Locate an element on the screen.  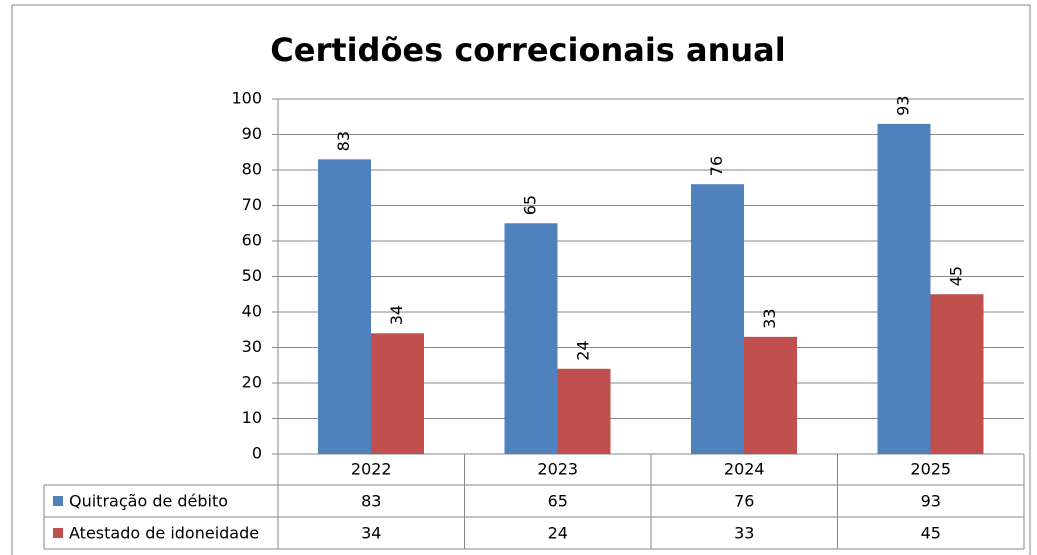
data-label: 93 is located at coordinates (903, 105).